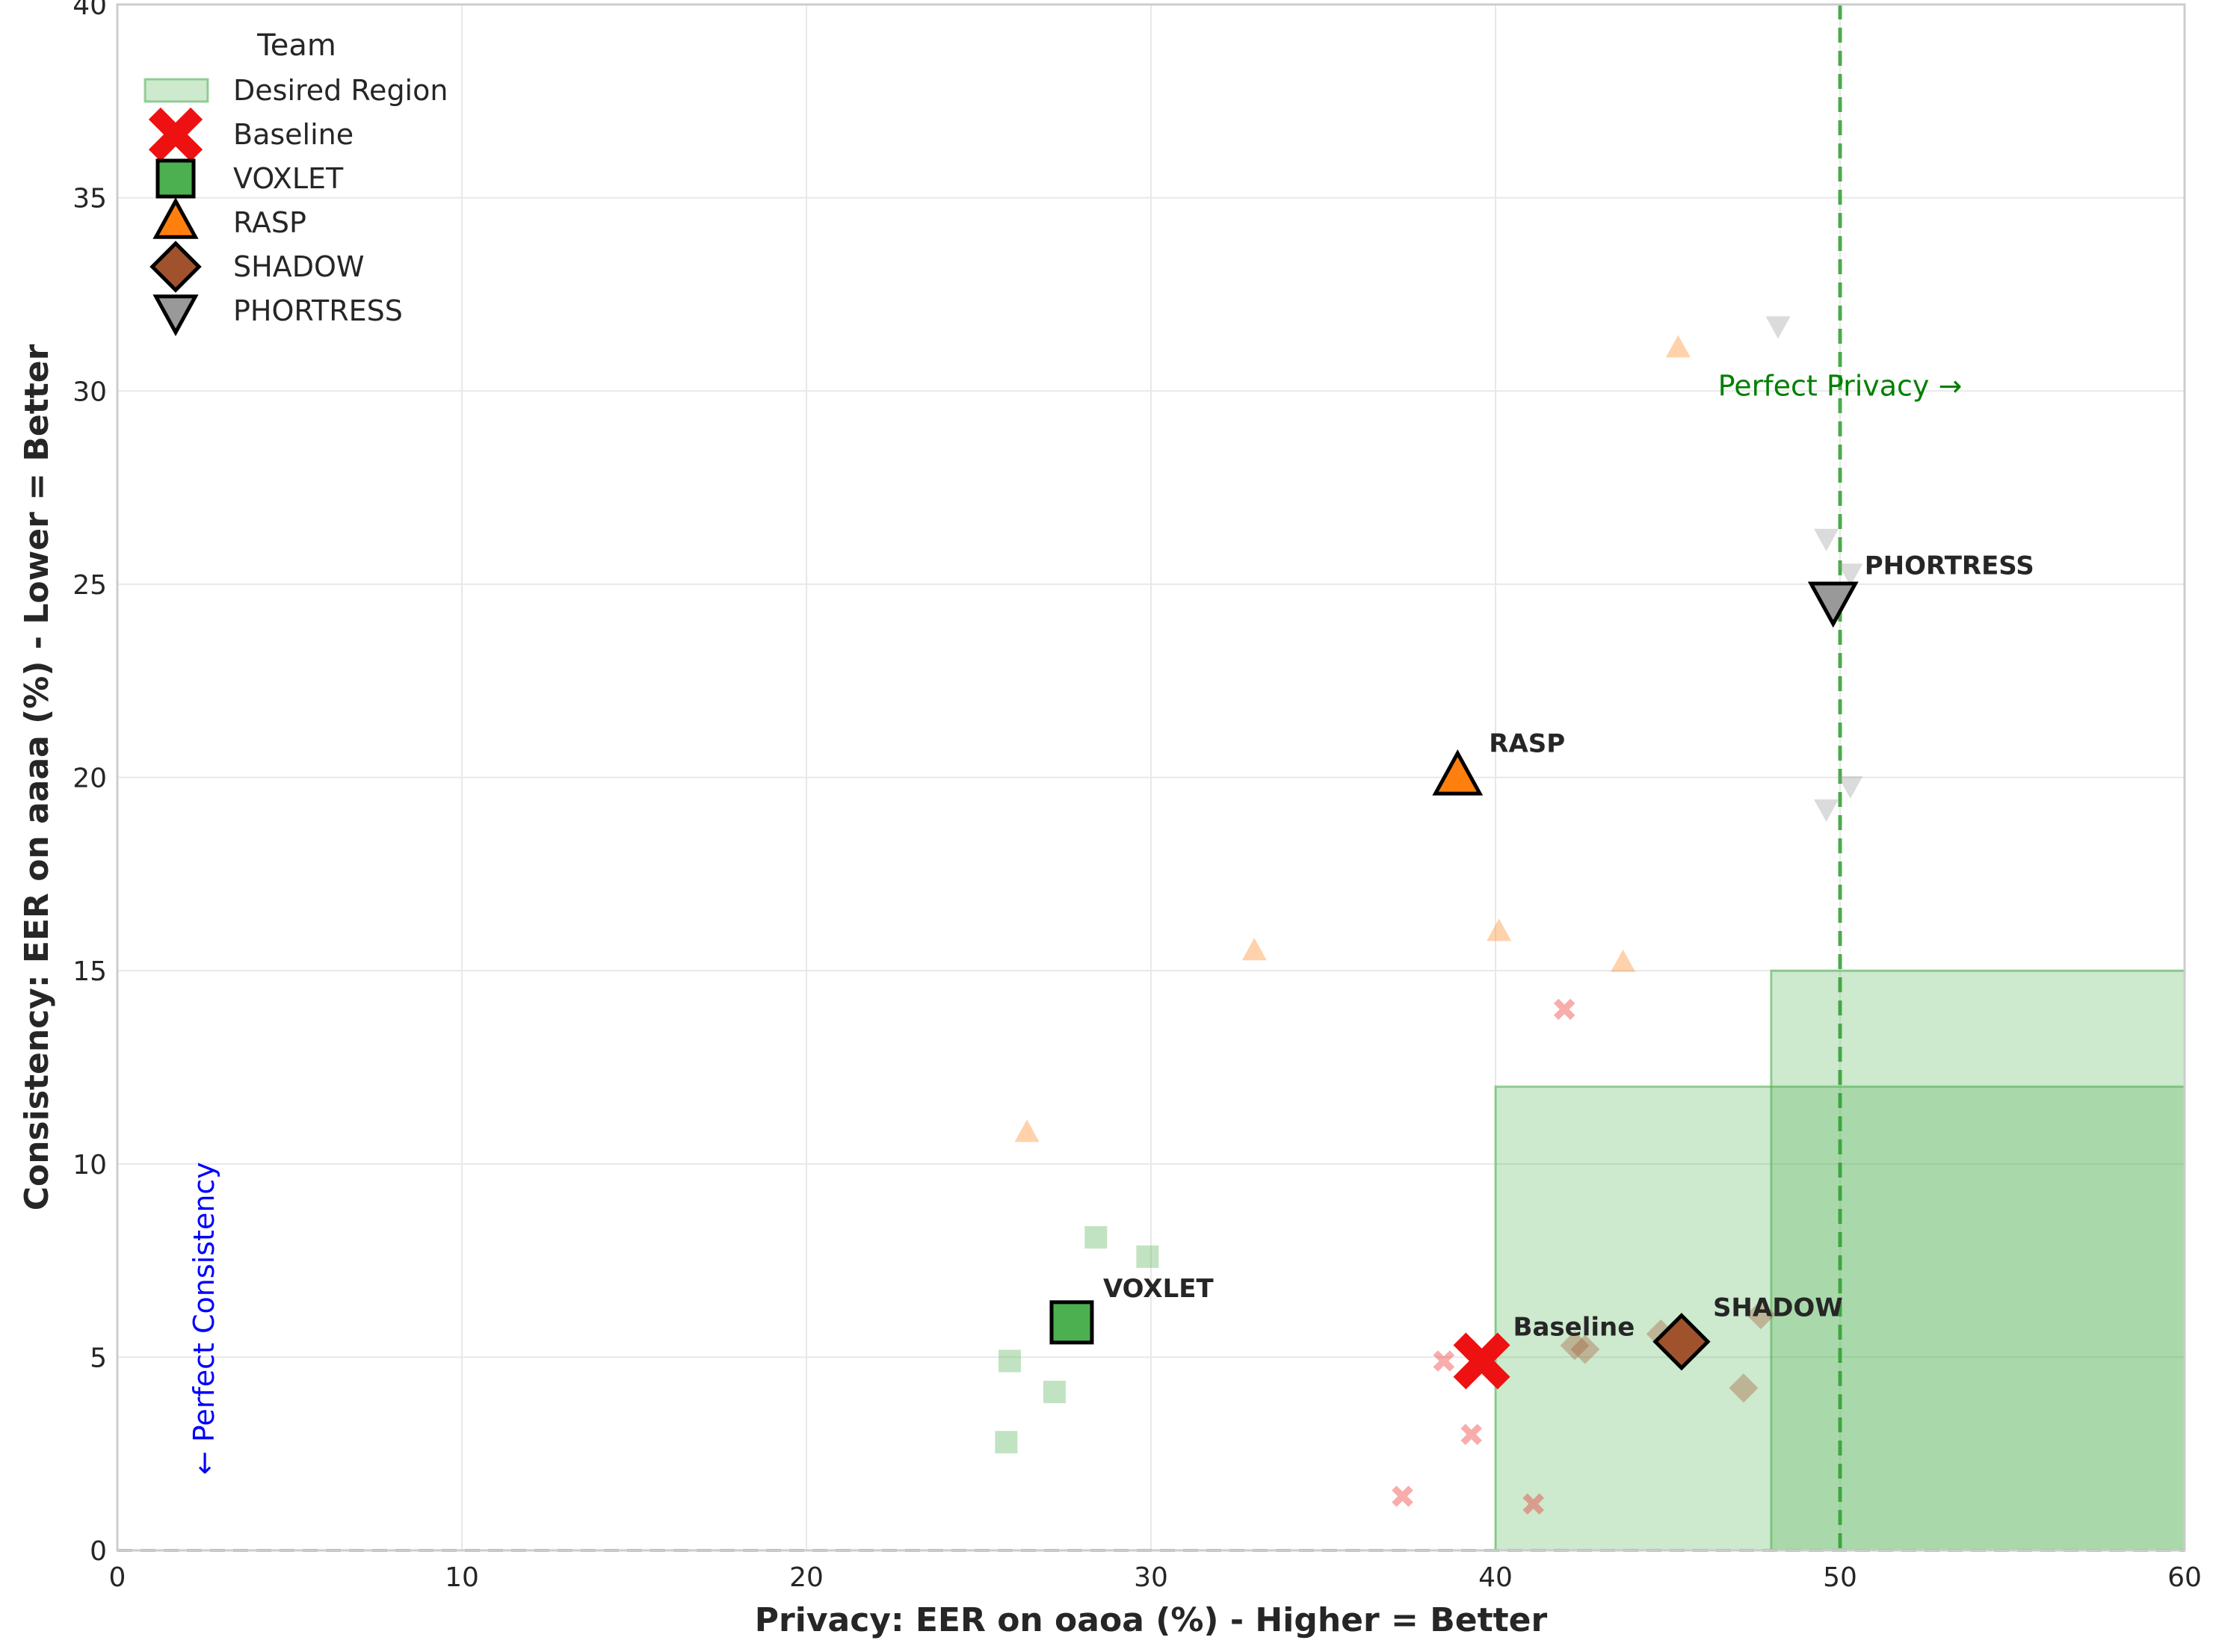 The width and height of the screenshot is (2213, 1652). What do you see at coordinates (269, 222) in the screenshot?
I see `legend-entry-label: RASP` at bounding box center [269, 222].